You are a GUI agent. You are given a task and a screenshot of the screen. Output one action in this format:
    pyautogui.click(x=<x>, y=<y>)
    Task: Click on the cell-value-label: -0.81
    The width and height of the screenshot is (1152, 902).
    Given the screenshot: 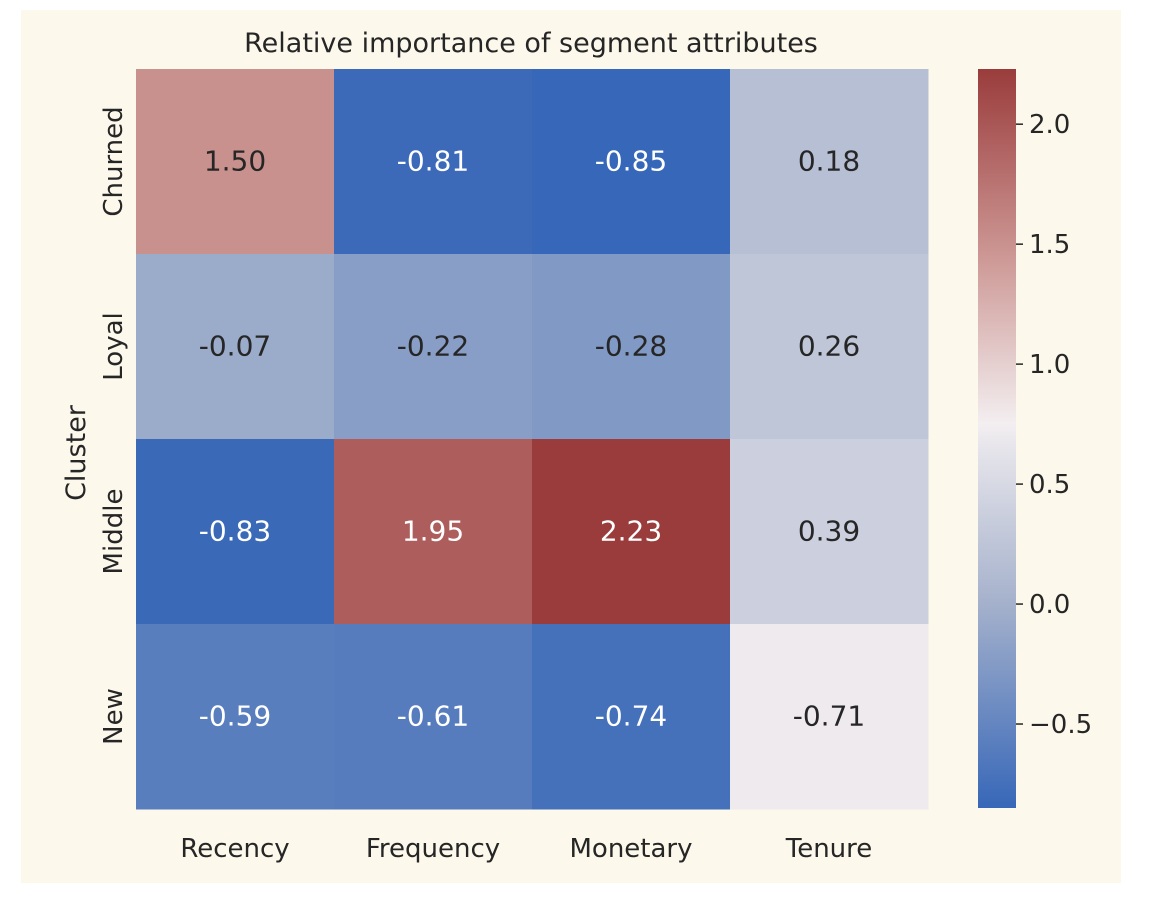 What is the action you would take?
    pyautogui.click(x=433, y=161)
    